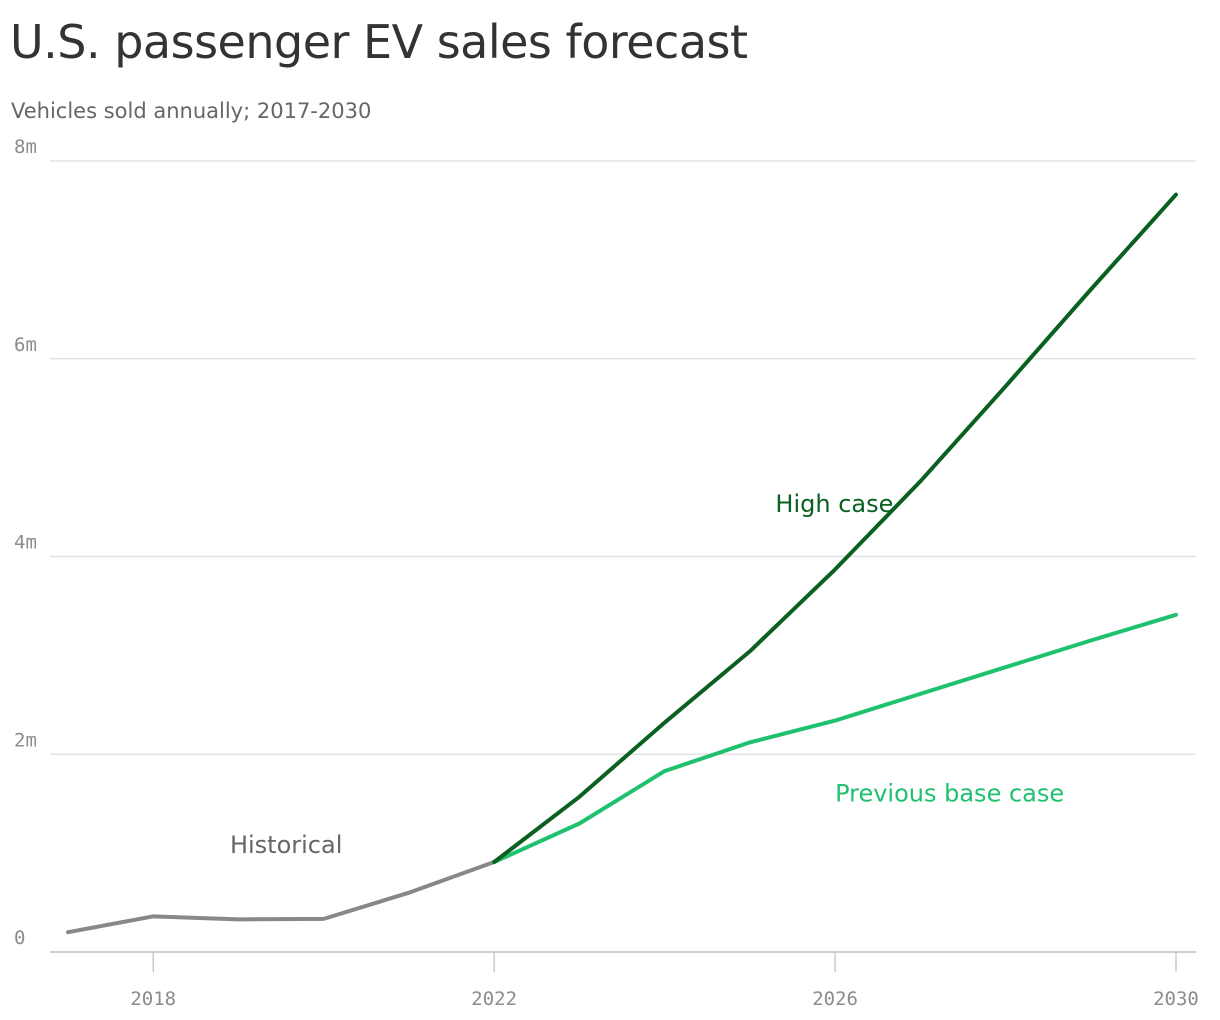  I want to click on y-tick-label: 6m, so click(25, 345).